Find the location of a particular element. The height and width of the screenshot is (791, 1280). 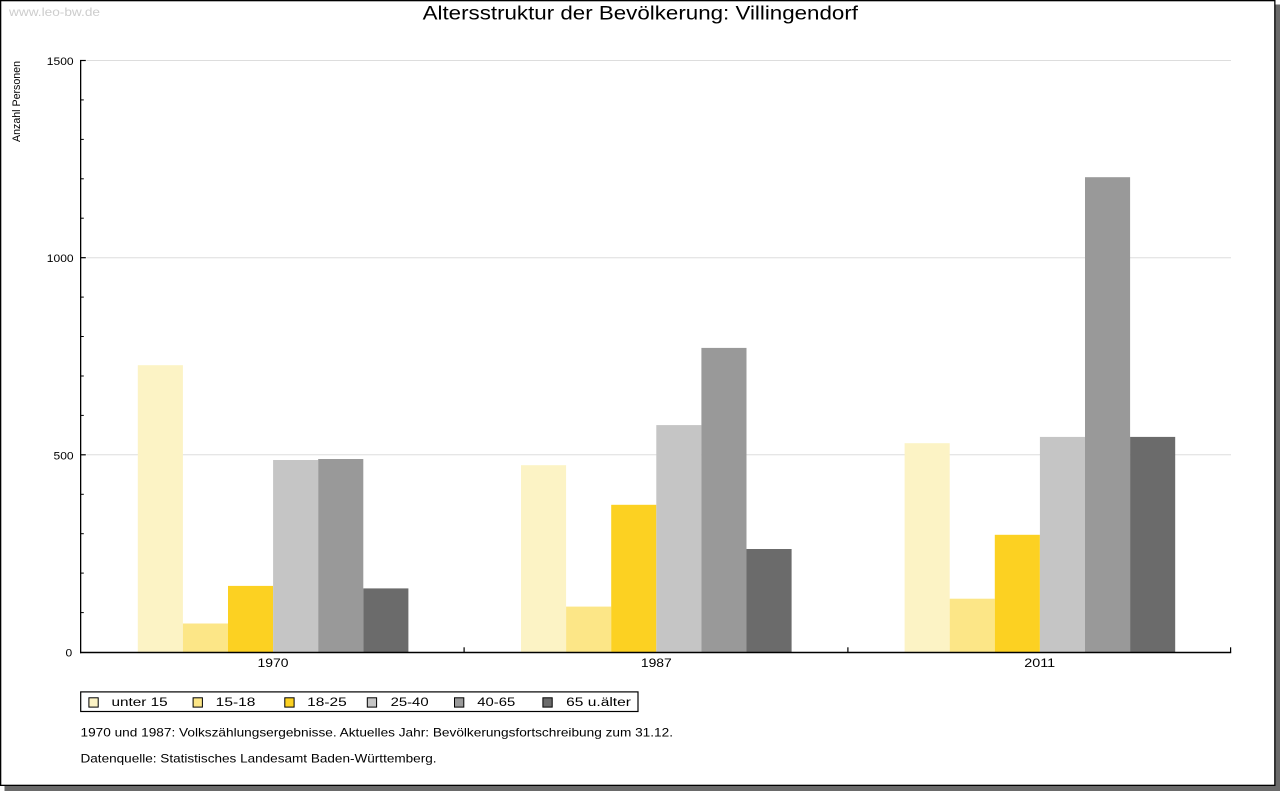

svg-text: 65 u.älter is located at coordinates (598, 703).